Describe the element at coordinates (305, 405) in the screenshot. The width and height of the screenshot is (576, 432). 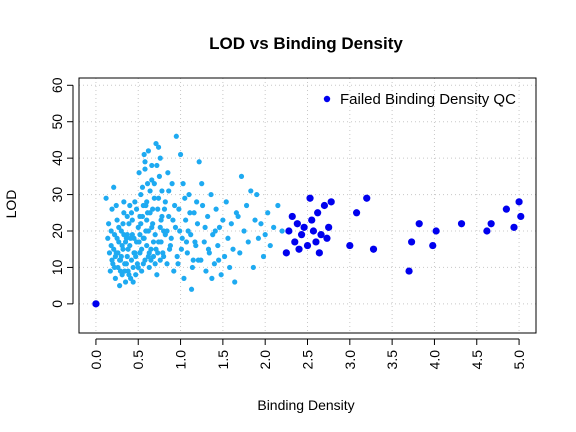
I see `x-axis-label: Binding Density` at that location.